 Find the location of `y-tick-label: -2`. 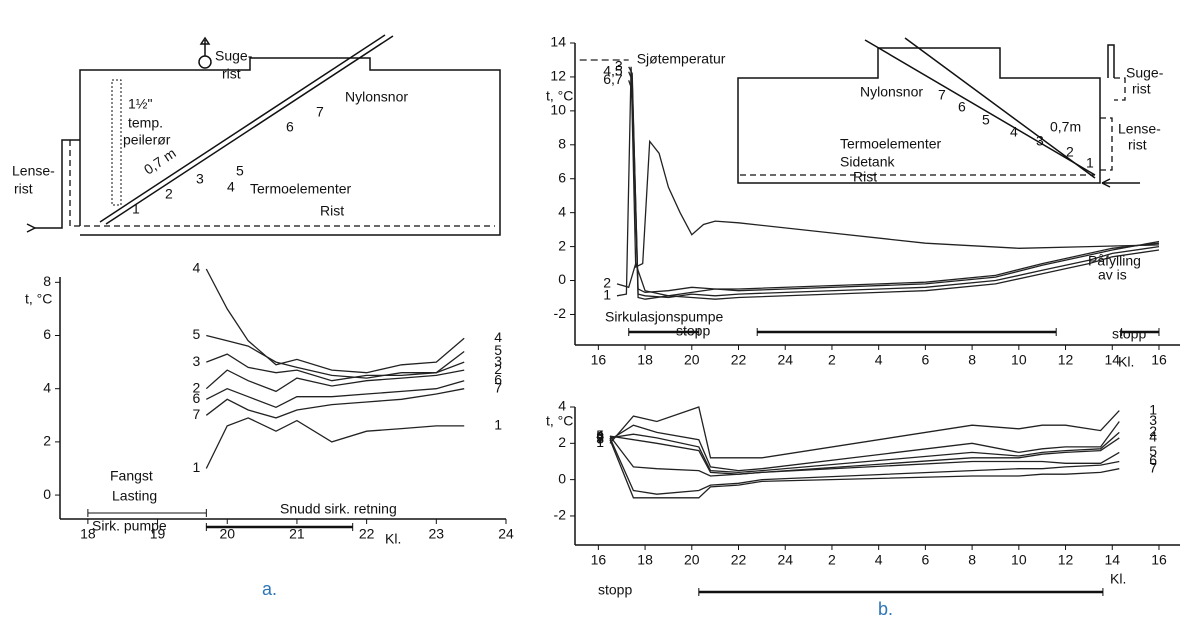

y-tick-label: -2 is located at coordinates (560, 515).